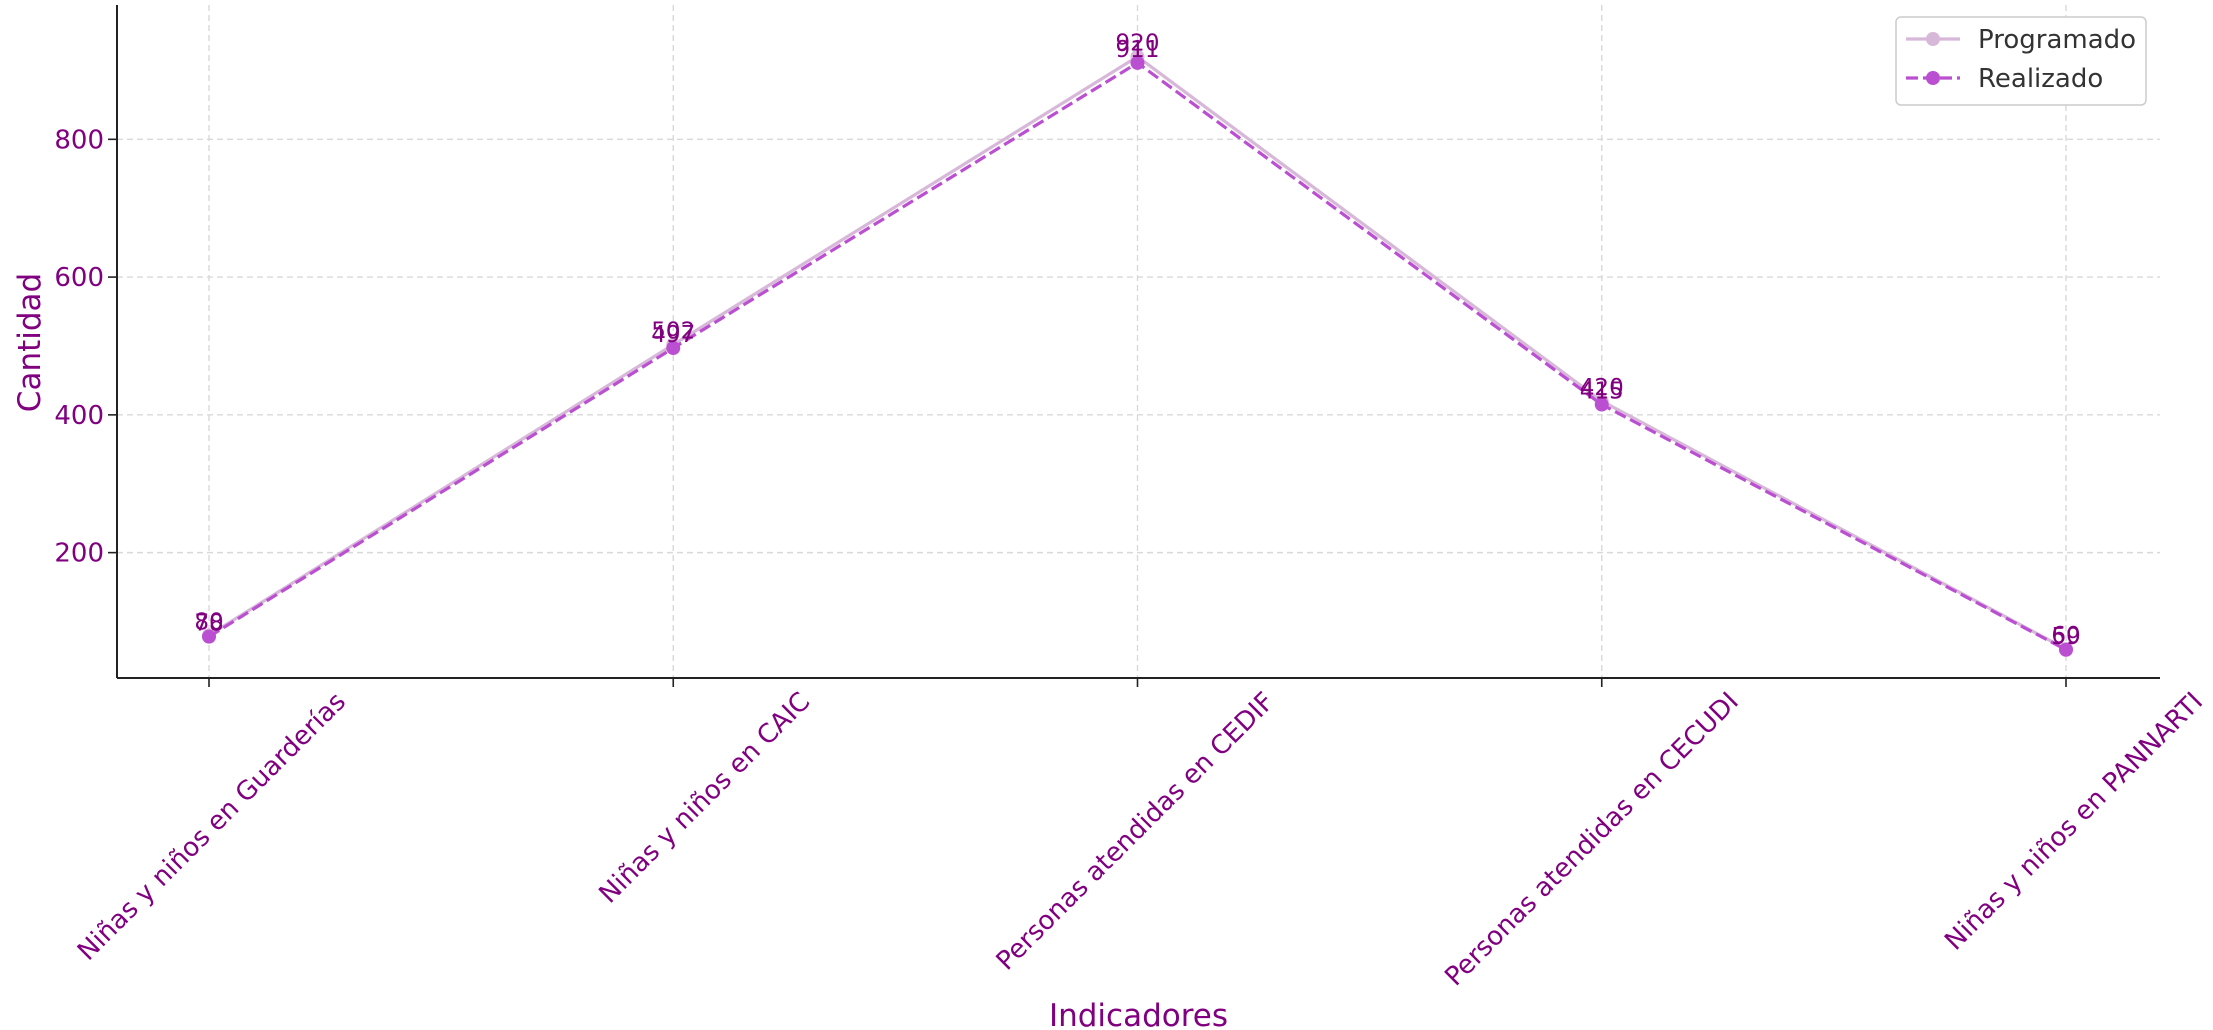 This screenshot has height=1030, width=2213. I want to click on data-label-programado: 80, so click(208, 622).